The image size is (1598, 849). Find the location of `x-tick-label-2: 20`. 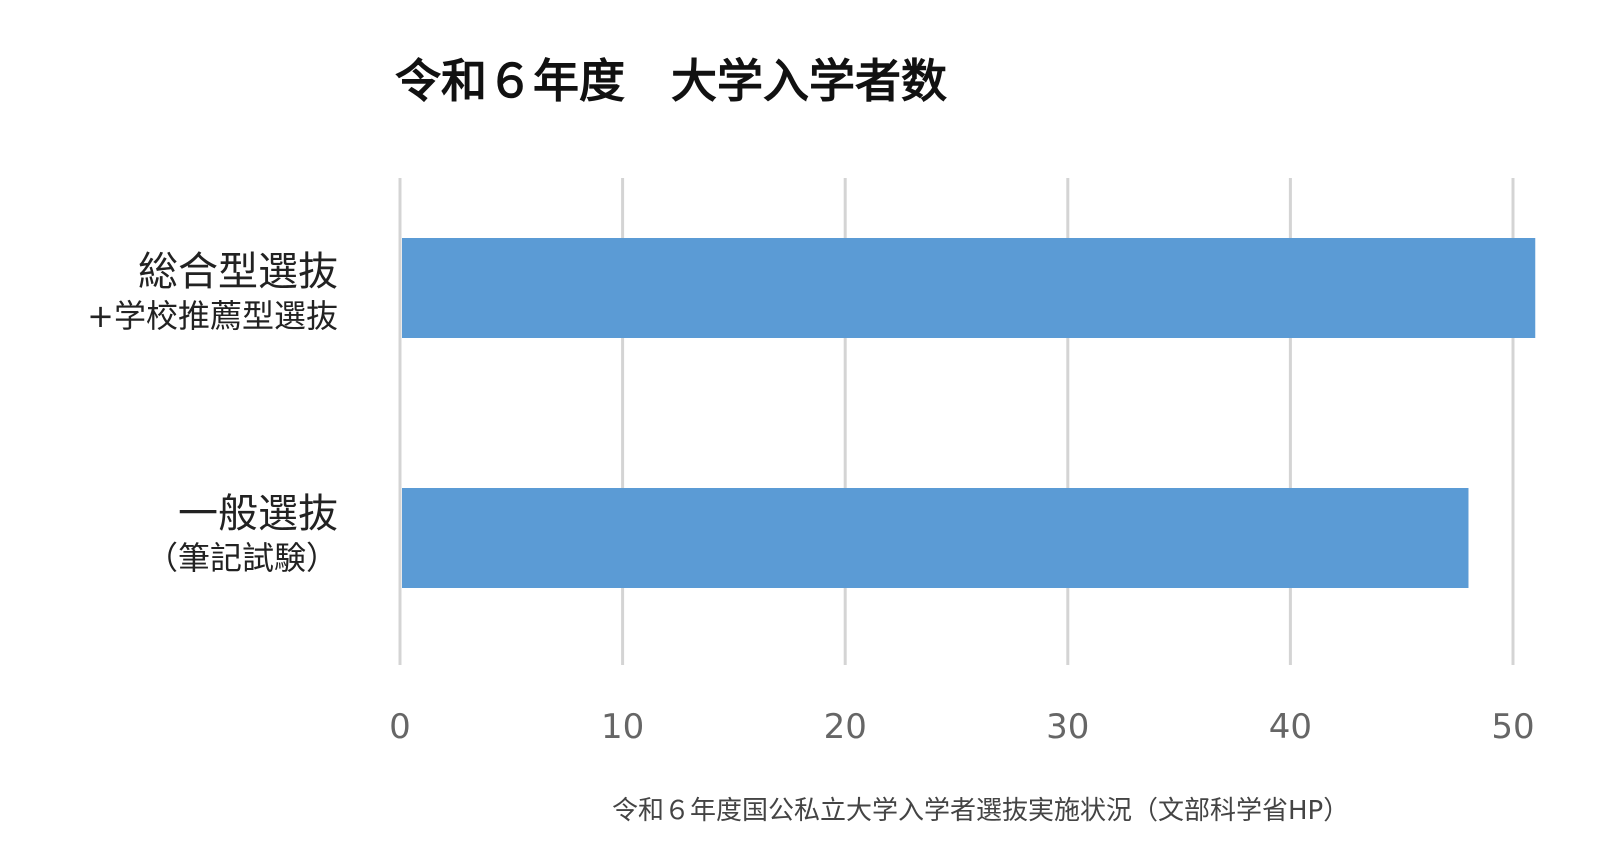

x-tick-label-2: 20 is located at coordinates (845, 727).